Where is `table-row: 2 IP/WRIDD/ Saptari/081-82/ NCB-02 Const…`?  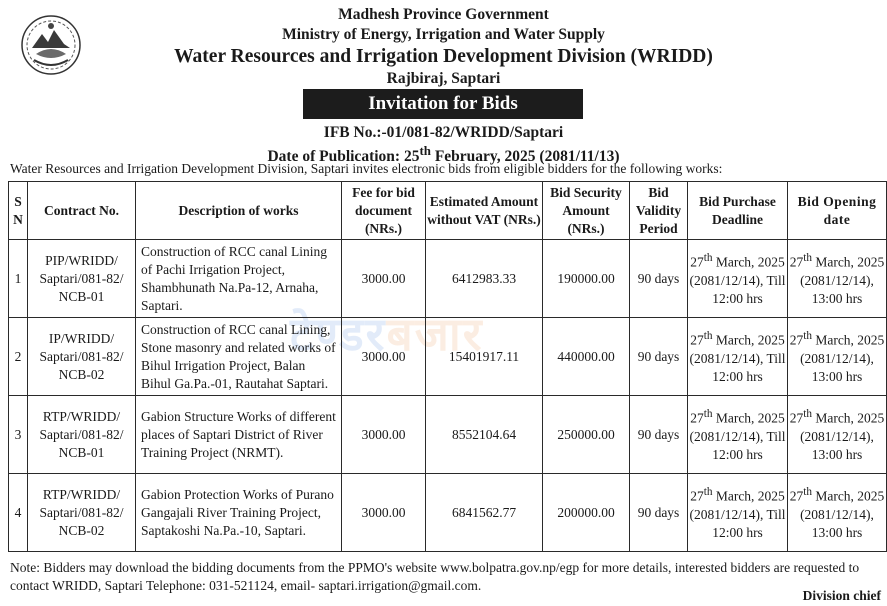 table-row: 2 IP/WRIDD/ Saptari/081-82/ NCB-02 Const… is located at coordinates (447, 356).